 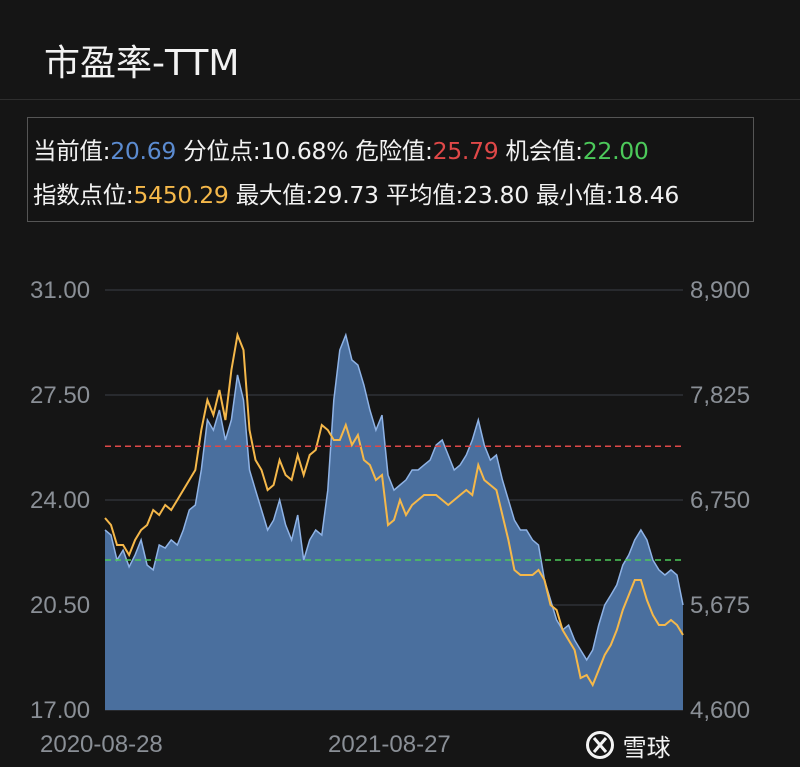 What do you see at coordinates (181, 195) in the screenshot?
I see `index-value: 5450.29` at bounding box center [181, 195].